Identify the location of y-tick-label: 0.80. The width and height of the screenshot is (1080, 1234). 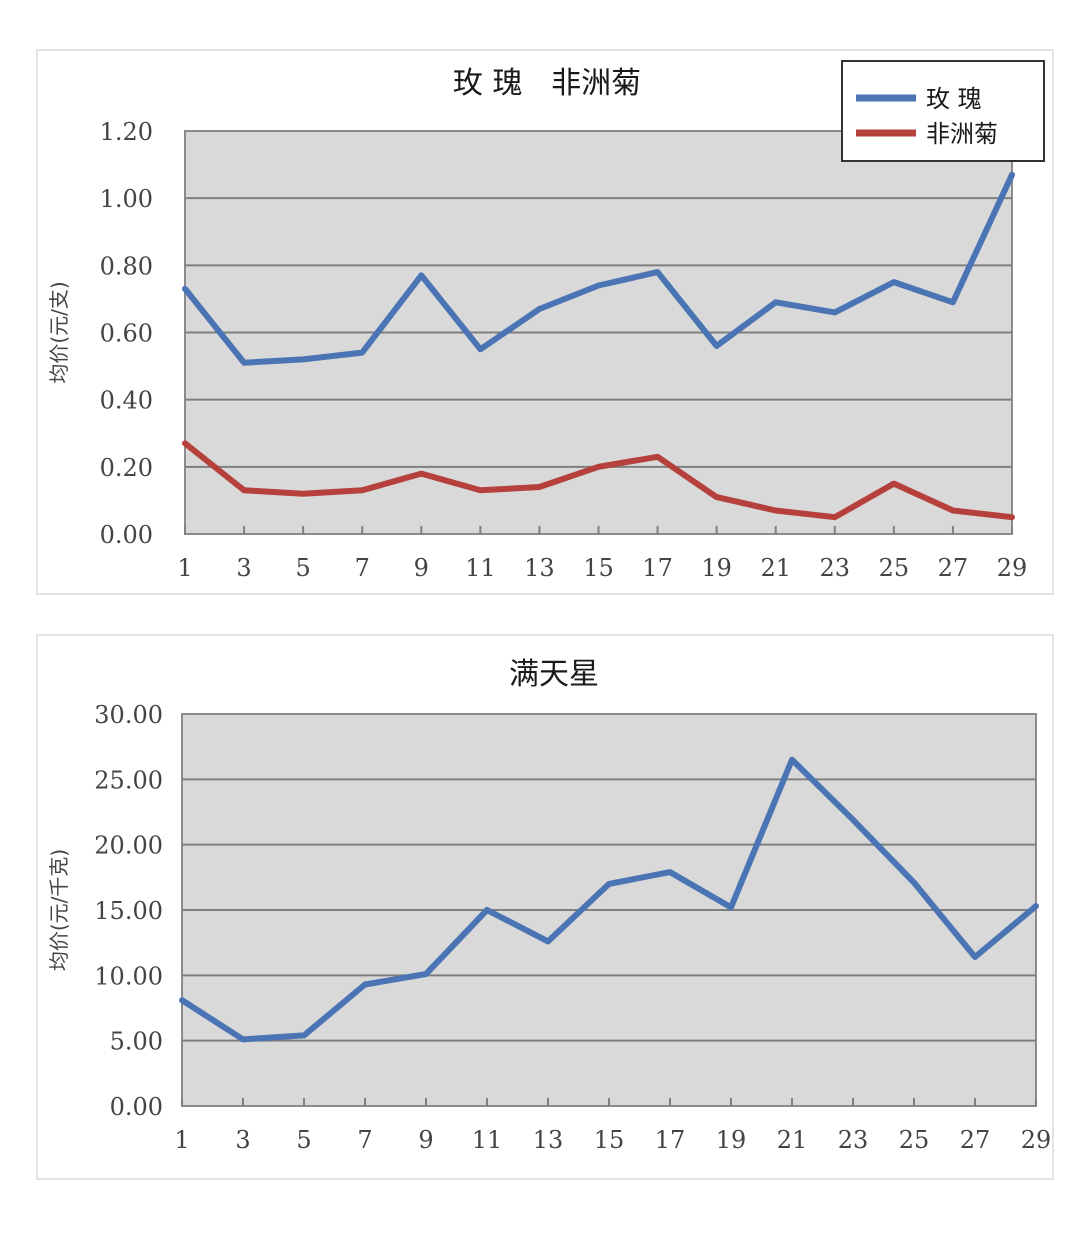
(126, 266).